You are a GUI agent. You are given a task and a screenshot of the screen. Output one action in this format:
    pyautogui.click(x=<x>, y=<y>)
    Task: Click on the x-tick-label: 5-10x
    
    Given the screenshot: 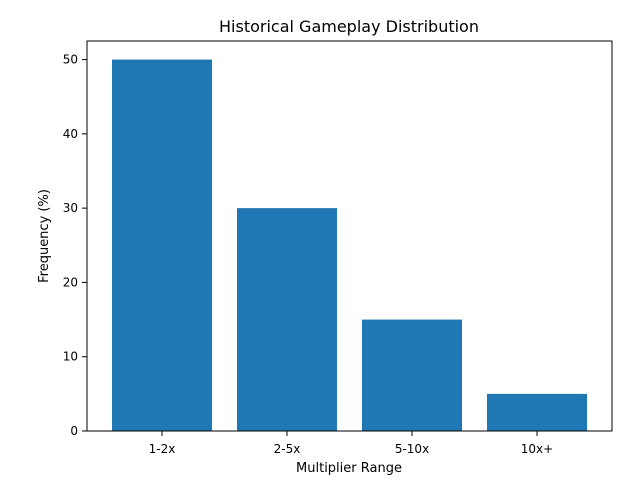 What is the action you would take?
    pyautogui.click(x=412, y=449)
    